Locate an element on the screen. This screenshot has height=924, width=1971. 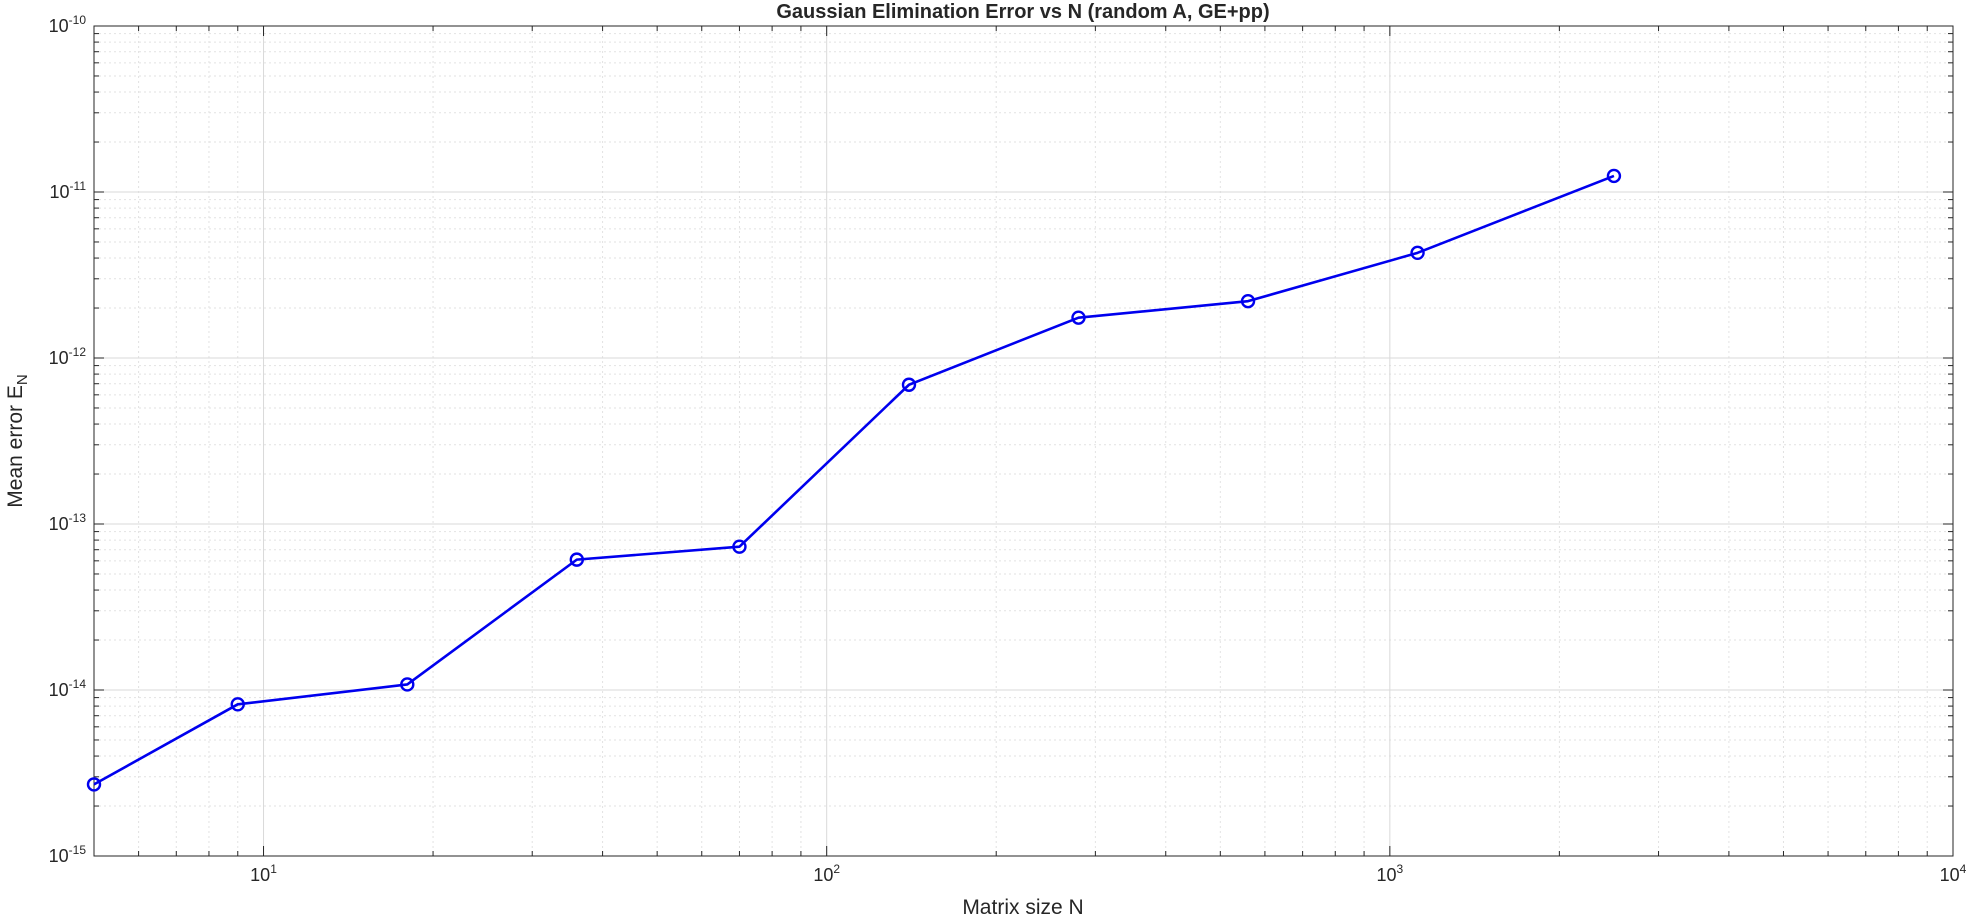
y-axis-label: Mean error EN is located at coordinates (17, 440).